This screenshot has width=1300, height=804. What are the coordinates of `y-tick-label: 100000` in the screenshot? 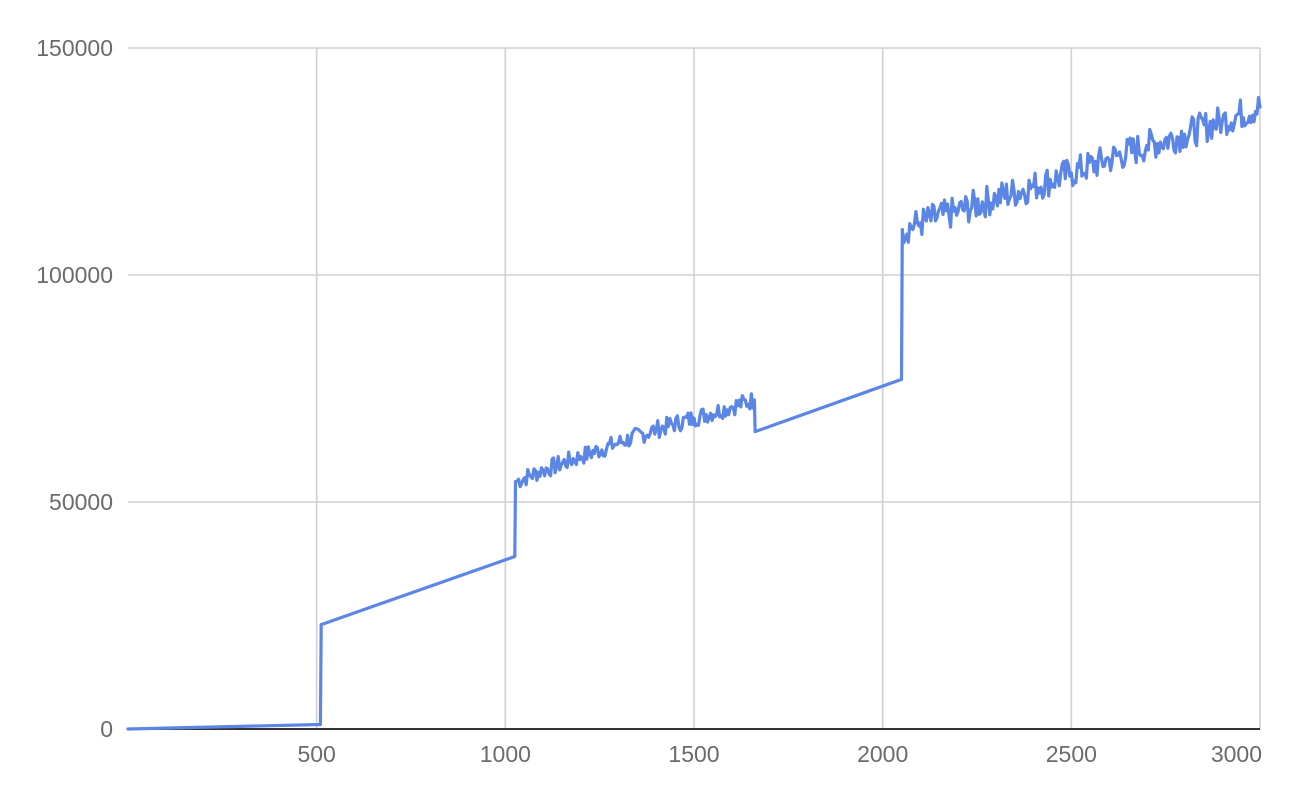 It's located at (74, 275).